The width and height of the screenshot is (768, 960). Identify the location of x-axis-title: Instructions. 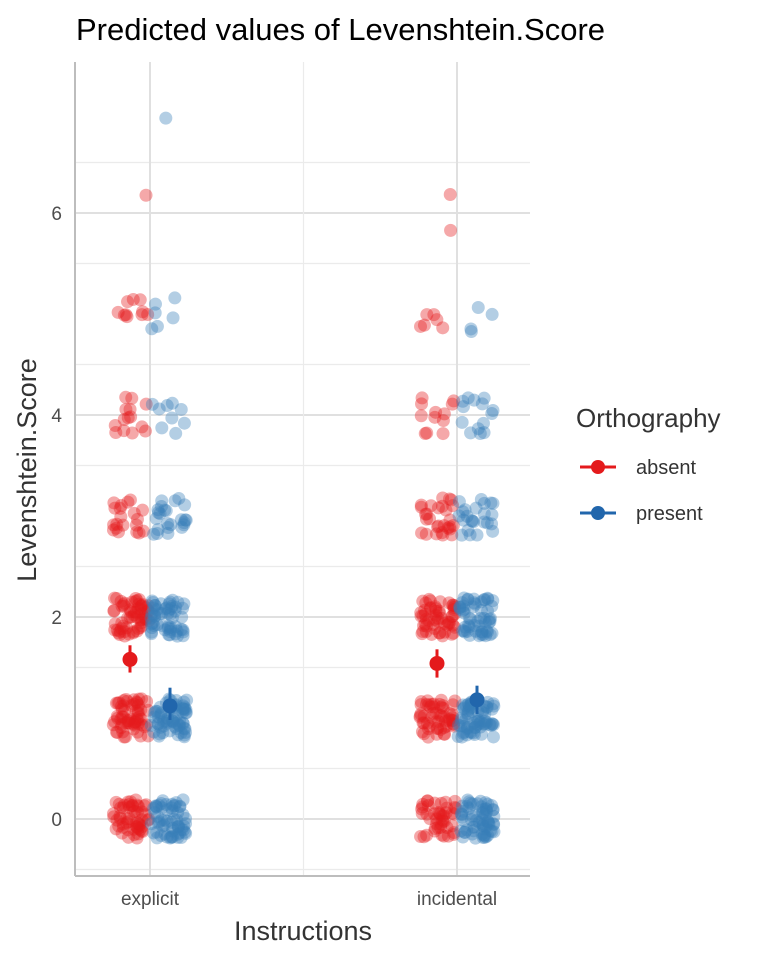
(303, 931).